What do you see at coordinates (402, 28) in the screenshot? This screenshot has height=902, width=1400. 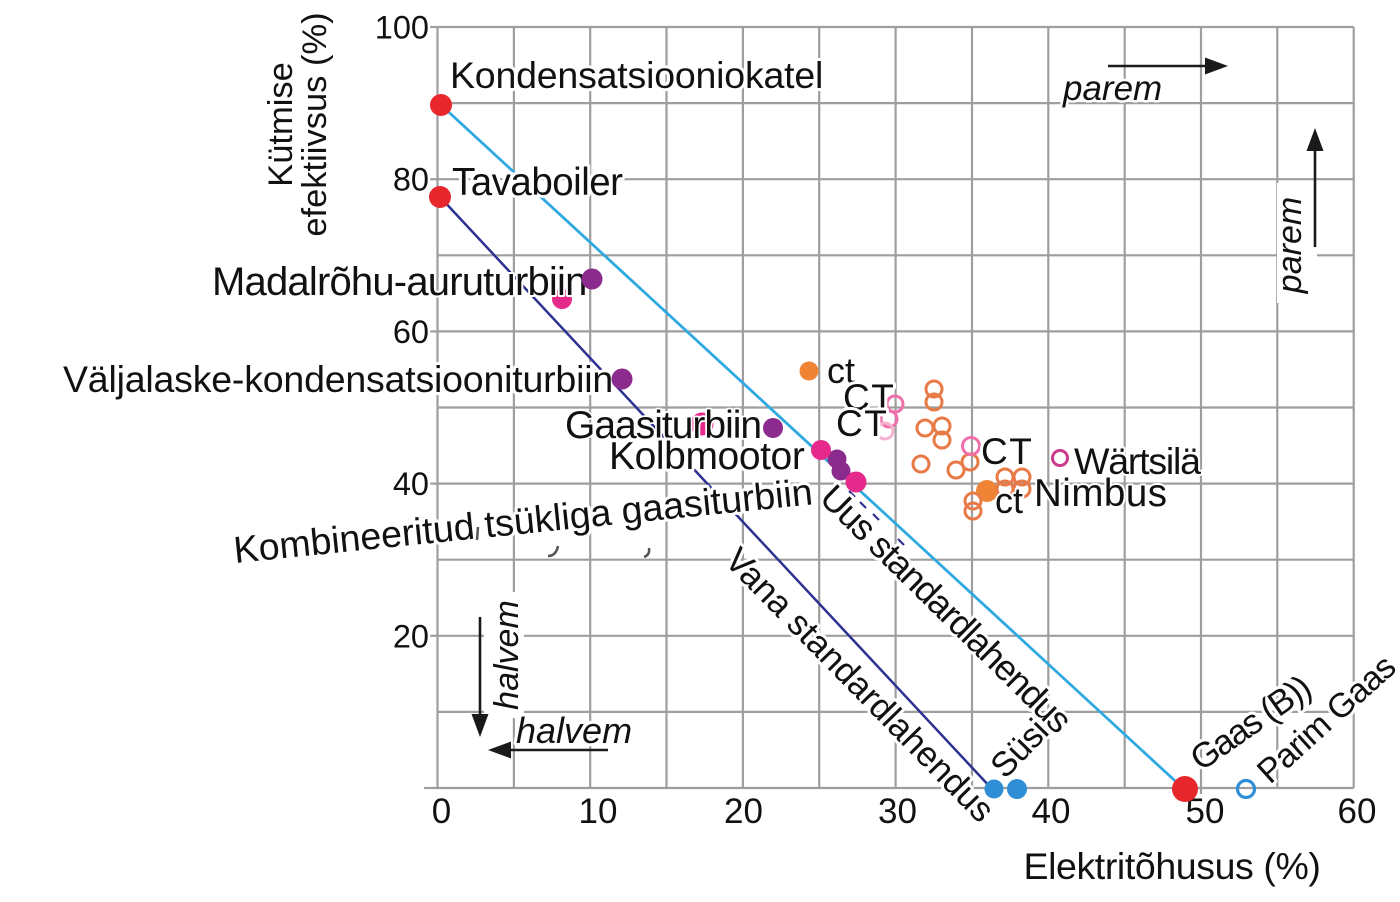 I see `svg-text: 100` at bounding box center [402, 28].